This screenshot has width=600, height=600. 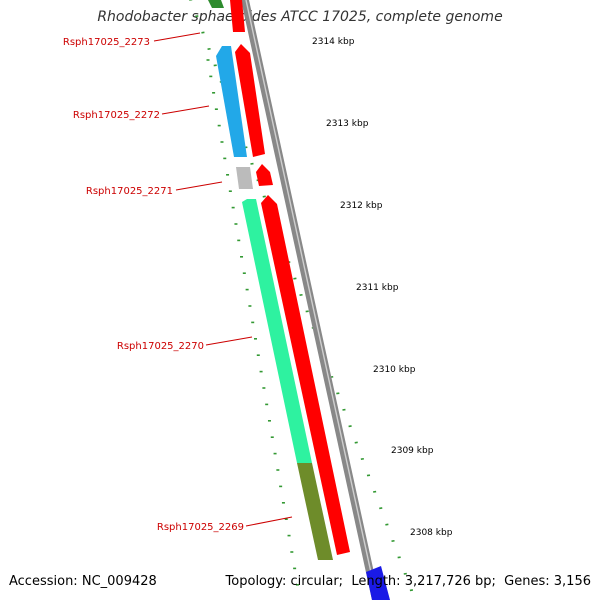 I want to click on gene-label-rsph17025-2269: Rsph17025_2269, so click(x=200, y=527).